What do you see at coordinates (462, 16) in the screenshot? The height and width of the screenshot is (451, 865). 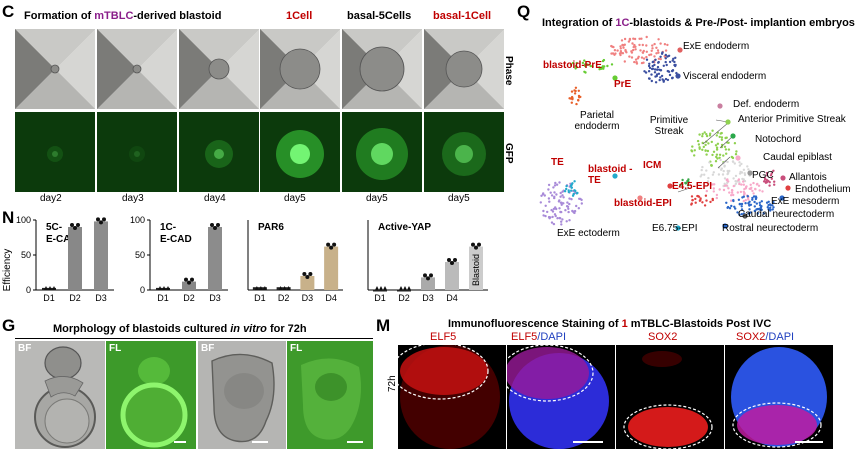 I see `panel-c-header-basal1: basal-1Cell` at bounding box center [462, 16].